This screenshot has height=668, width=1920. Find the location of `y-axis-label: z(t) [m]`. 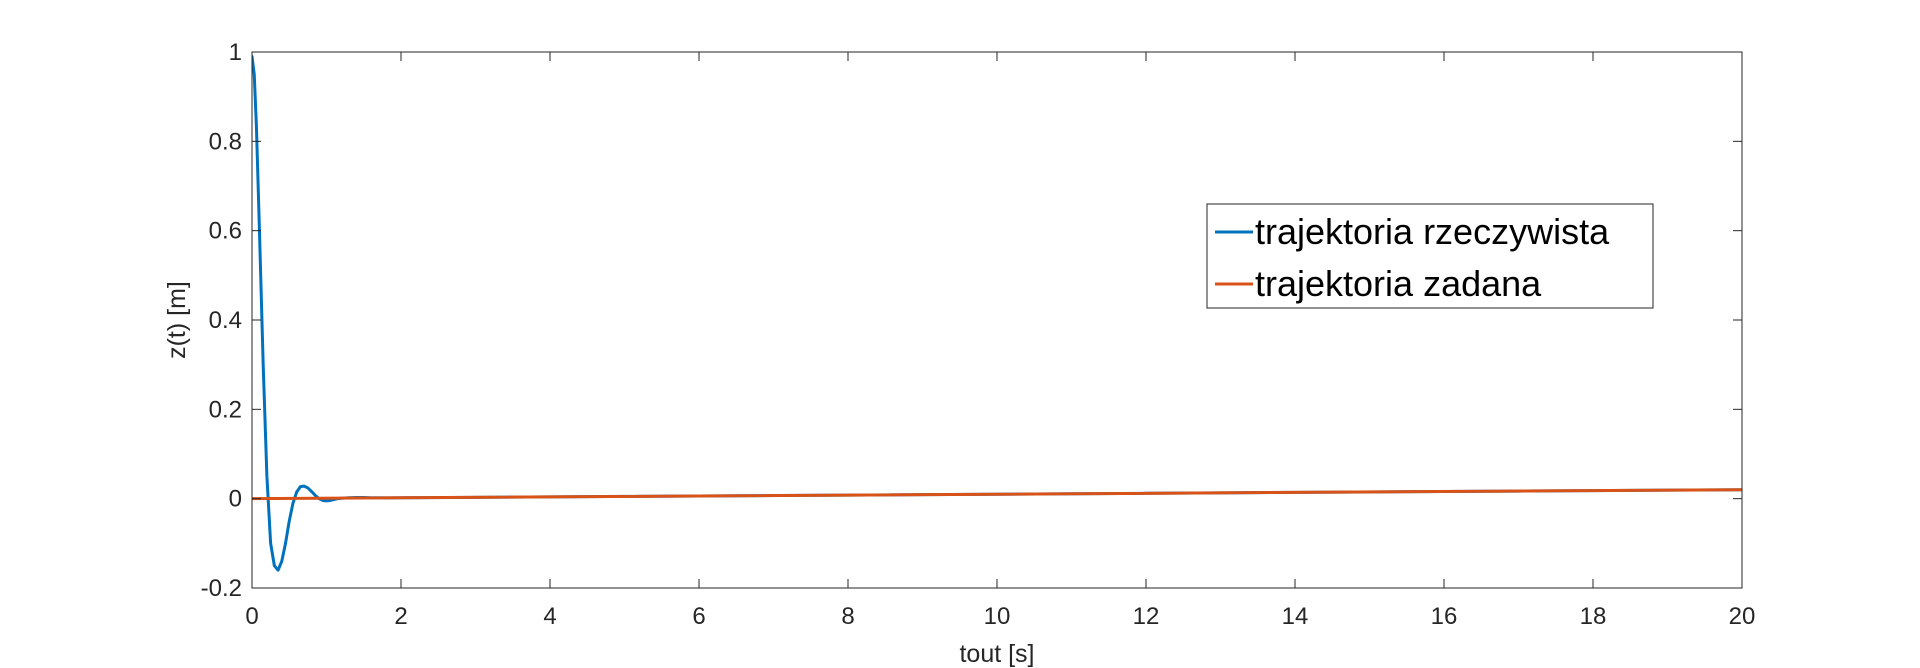

y-axis-label: z(t) [m] is located at coordinates (177, 320).